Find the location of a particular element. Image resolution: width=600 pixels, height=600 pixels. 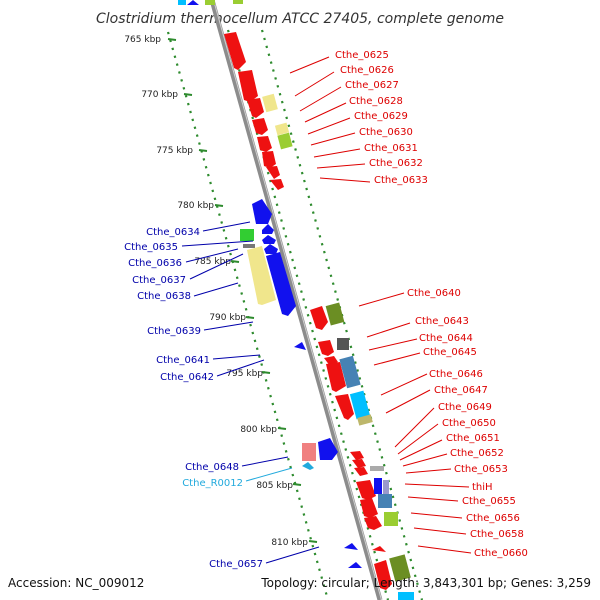

gene-cthe-0656-green is located at coordinates (391, 519).